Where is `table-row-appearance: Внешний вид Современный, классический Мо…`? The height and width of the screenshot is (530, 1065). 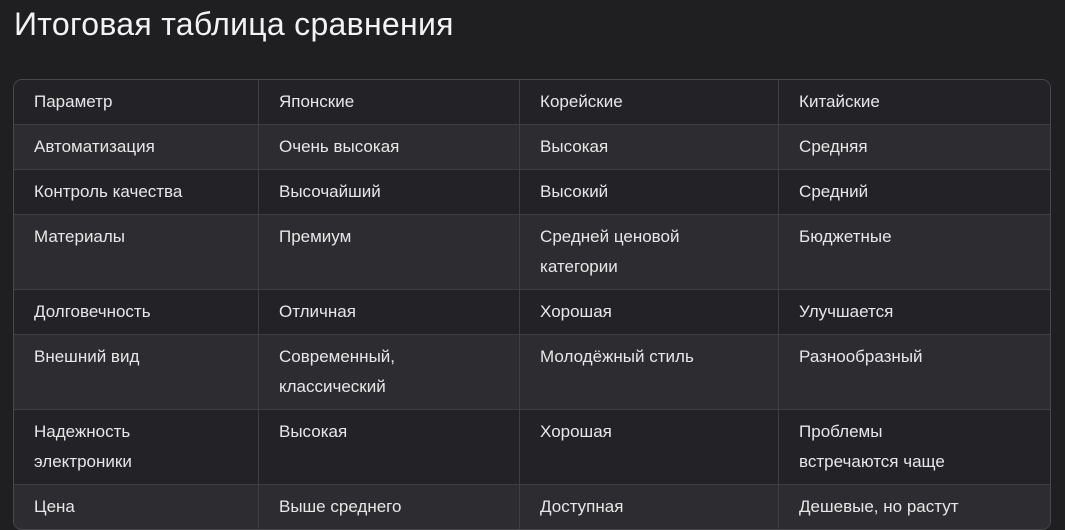
table-row-appearance: Внешний вид Современный, классический Мо… is located at coordinates (532, 372).